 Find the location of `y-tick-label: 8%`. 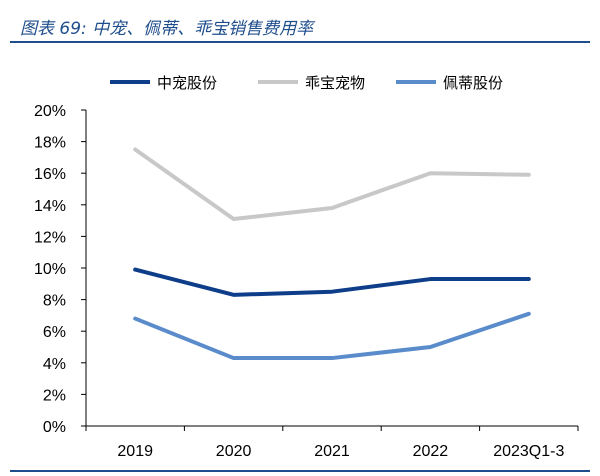

y-tick-label: 8% is located at coordinates (54, 301).